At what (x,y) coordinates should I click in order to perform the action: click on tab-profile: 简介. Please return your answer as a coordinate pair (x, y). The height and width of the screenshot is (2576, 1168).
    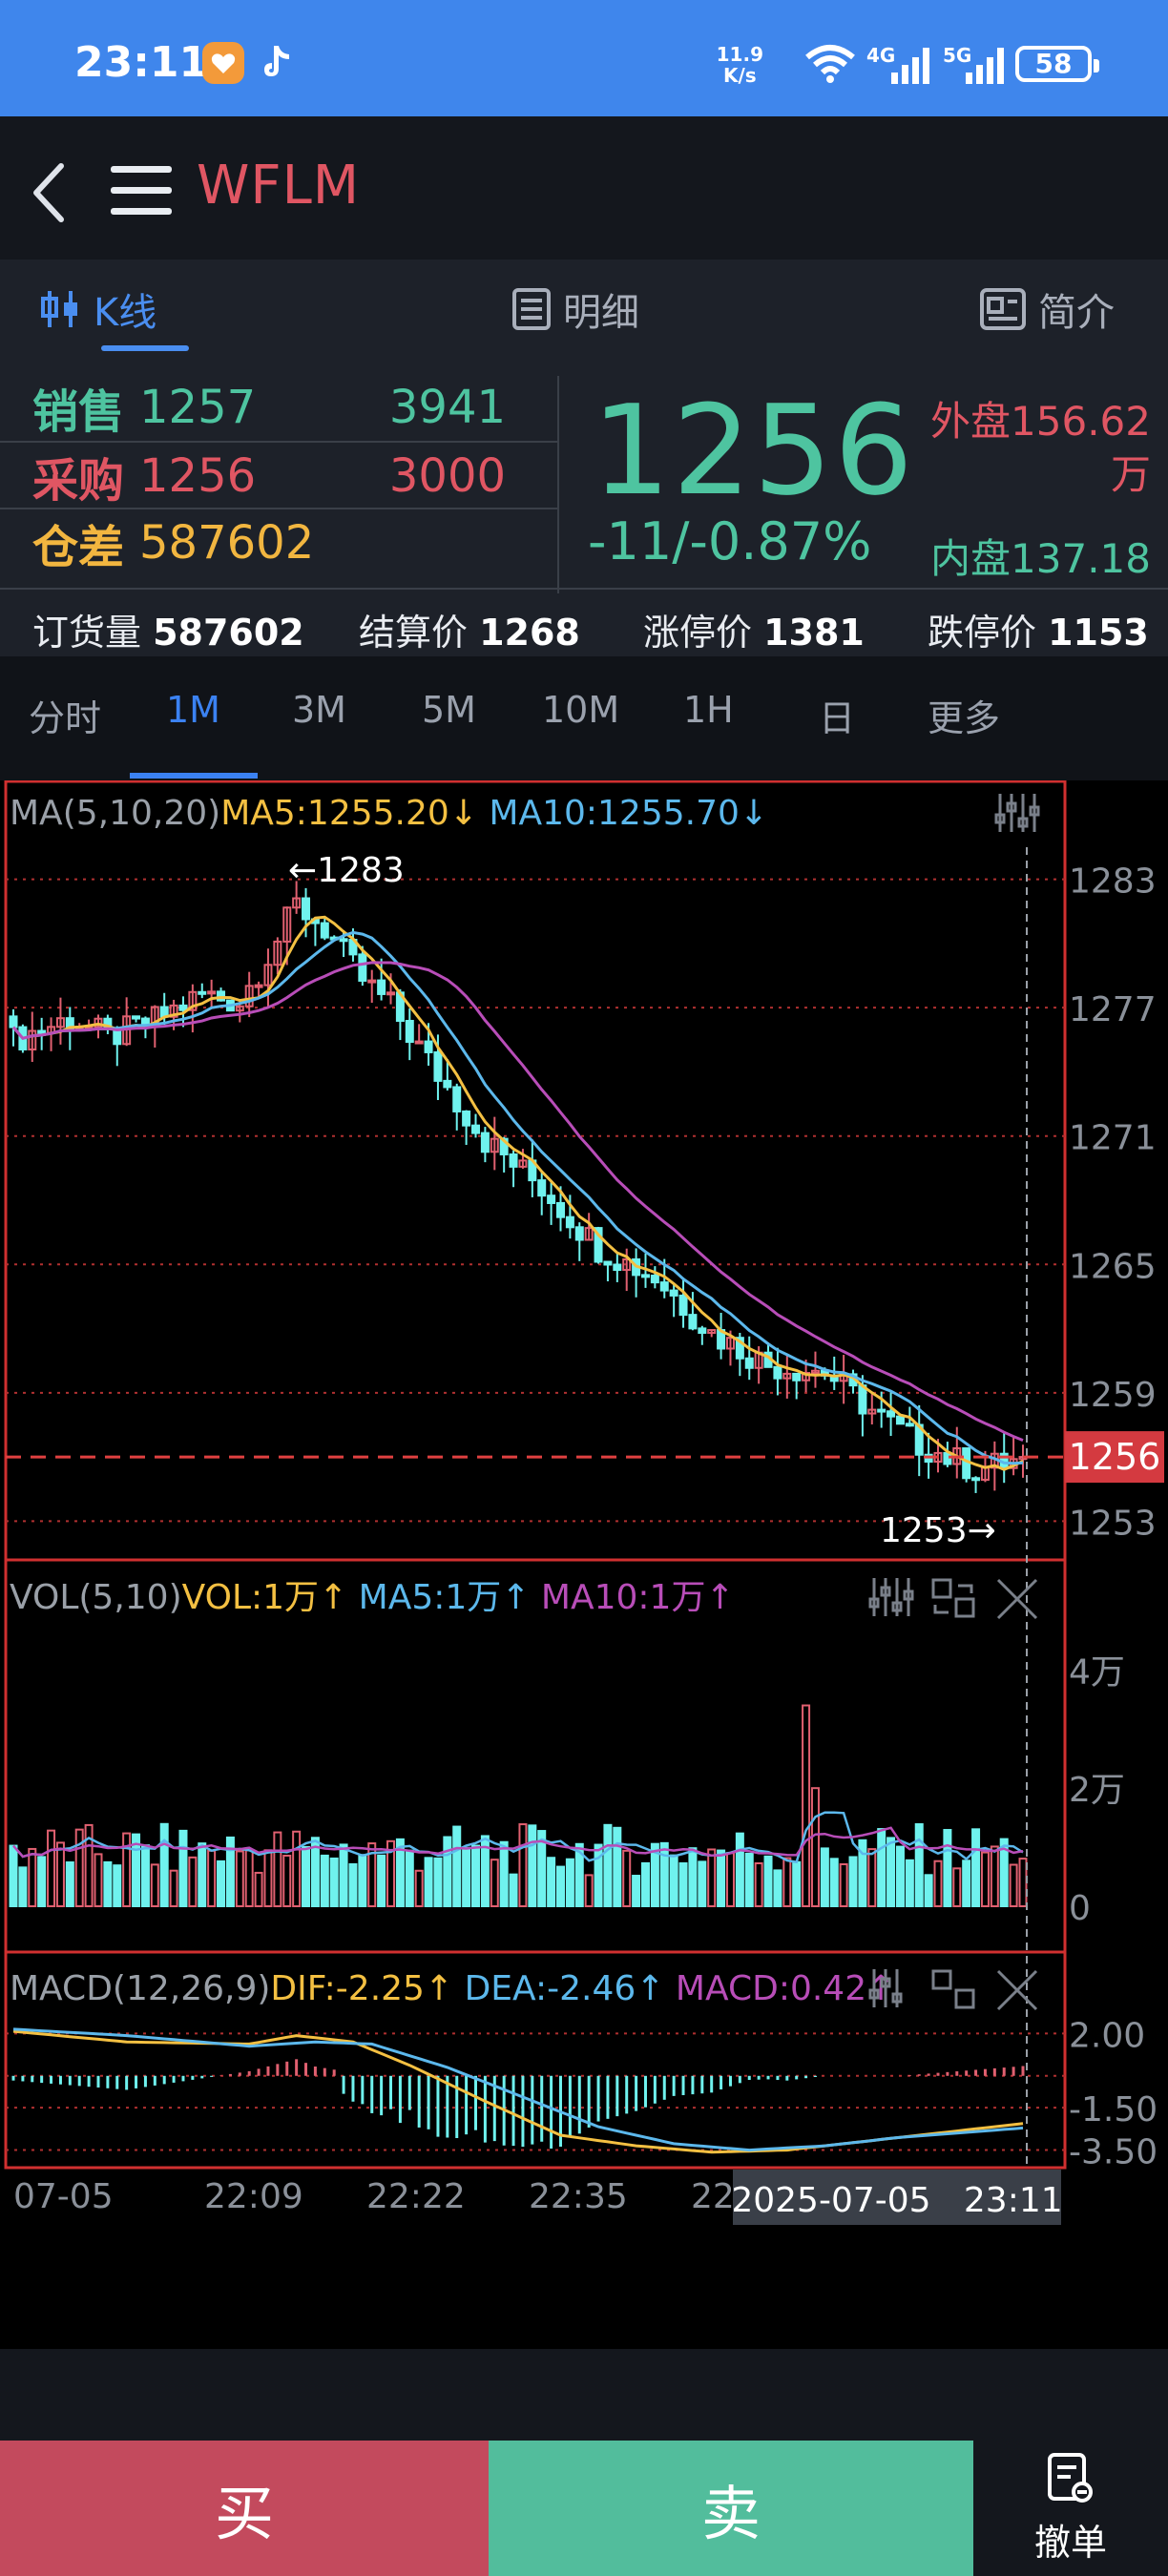
    Looking at the image, I should click on (1047, 309).